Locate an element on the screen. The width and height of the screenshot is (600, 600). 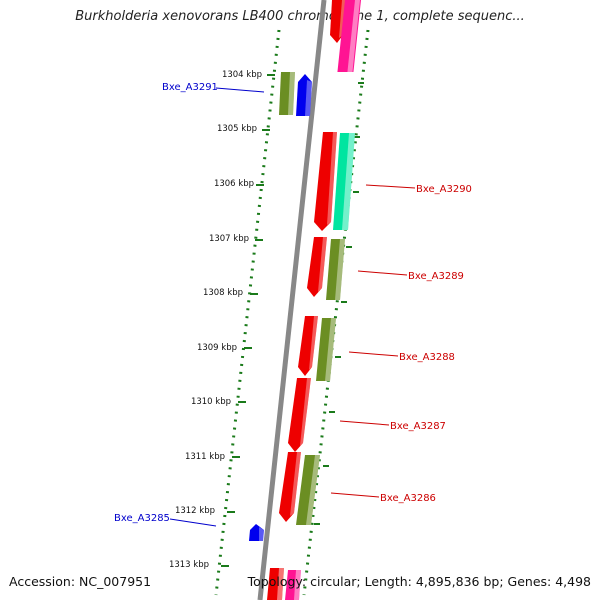
gene-label: Bxe_A3289 is located at coordinates (436, 276).